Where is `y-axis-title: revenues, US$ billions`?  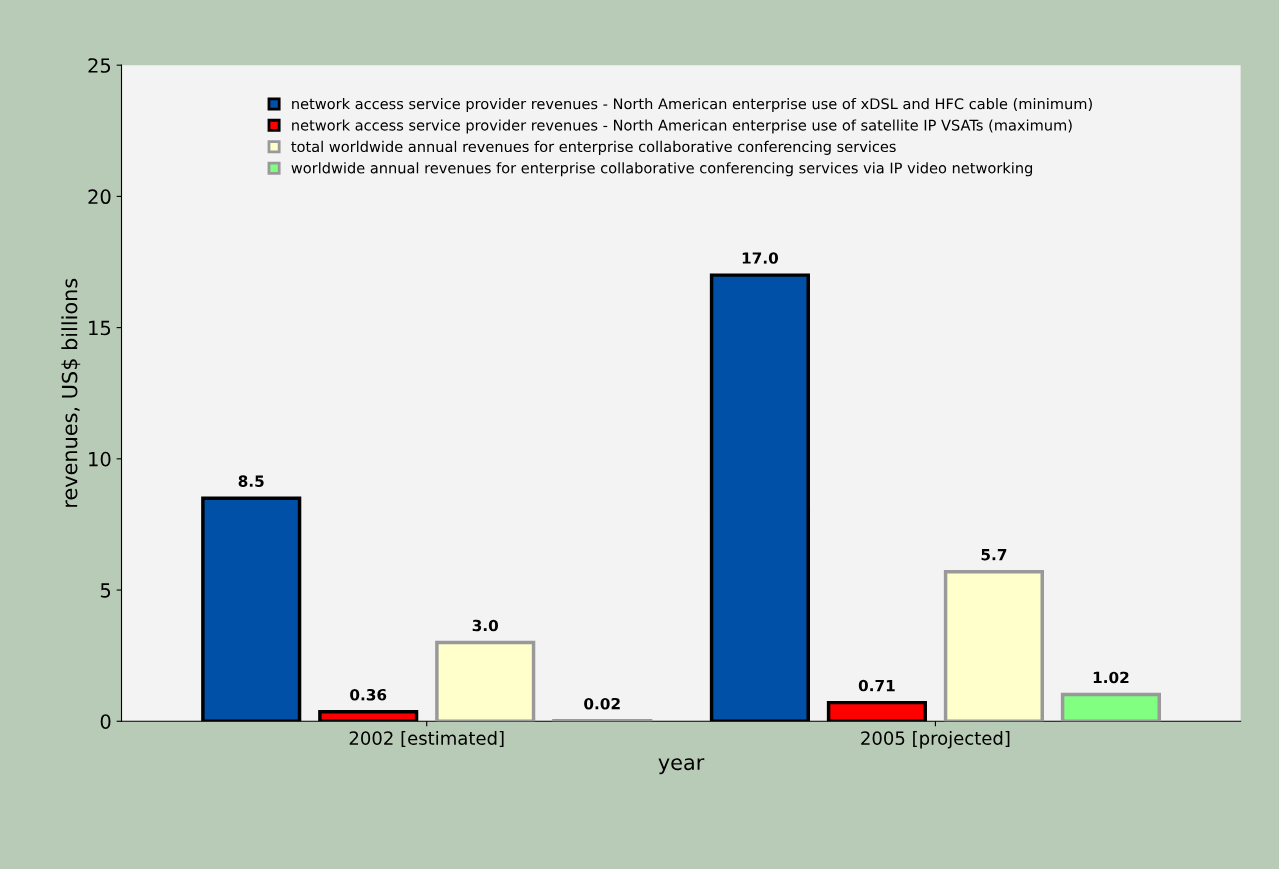
y-axis-title: revenues, US$ billions is located at coordinates (71, 392).